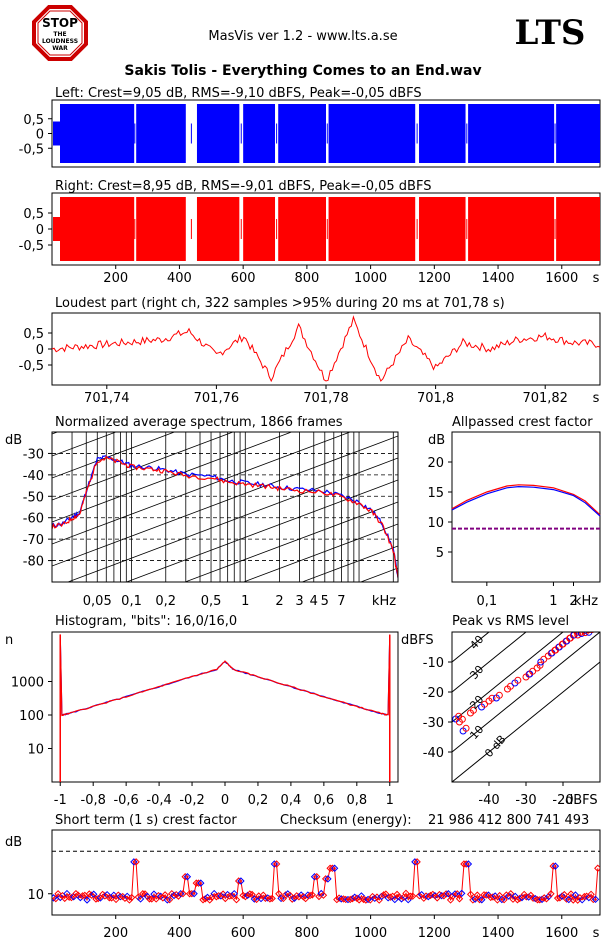 The image size is (606, 950). I want to click on short-crest-line, so click(326, 881).